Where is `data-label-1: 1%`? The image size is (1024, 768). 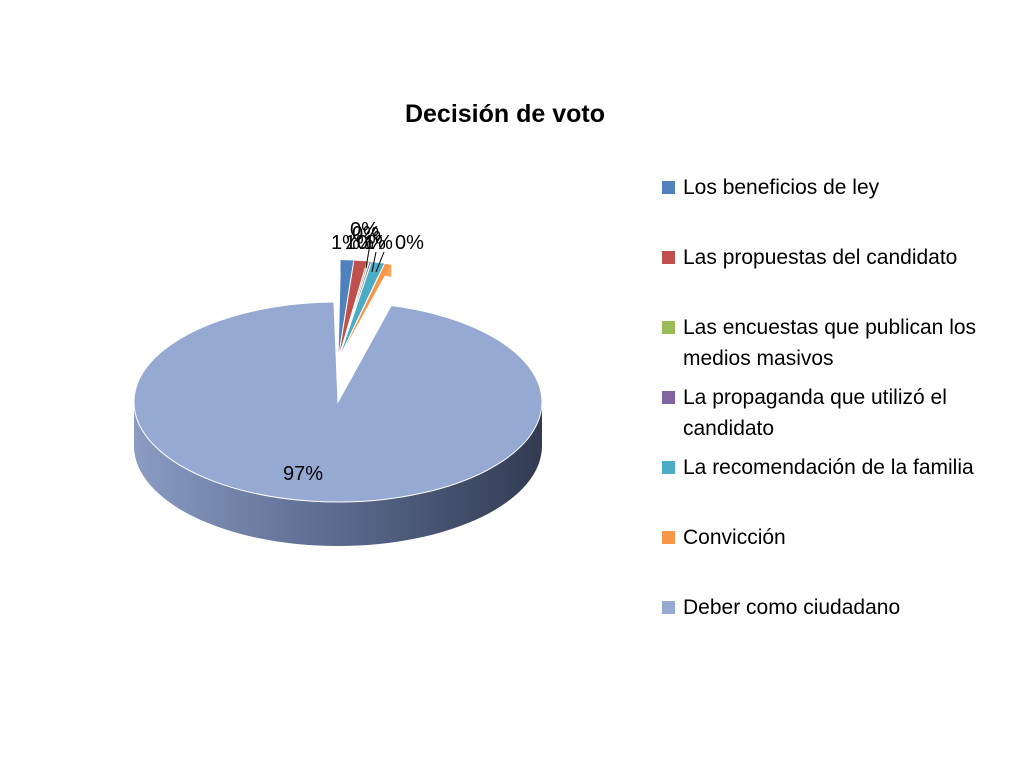 data-label-1: 1% is located at coordinates (345, 243).